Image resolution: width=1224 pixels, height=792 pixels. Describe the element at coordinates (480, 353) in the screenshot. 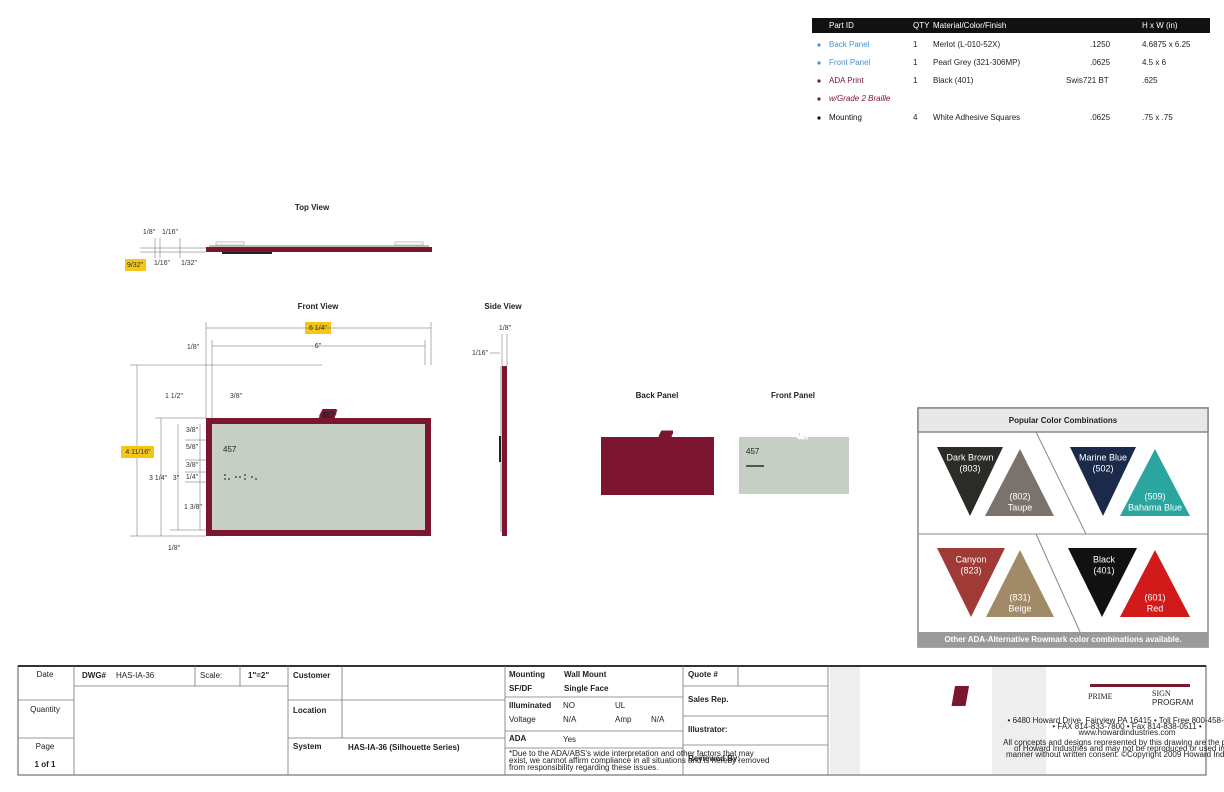

I see `dimension: 1/16"` at that location.